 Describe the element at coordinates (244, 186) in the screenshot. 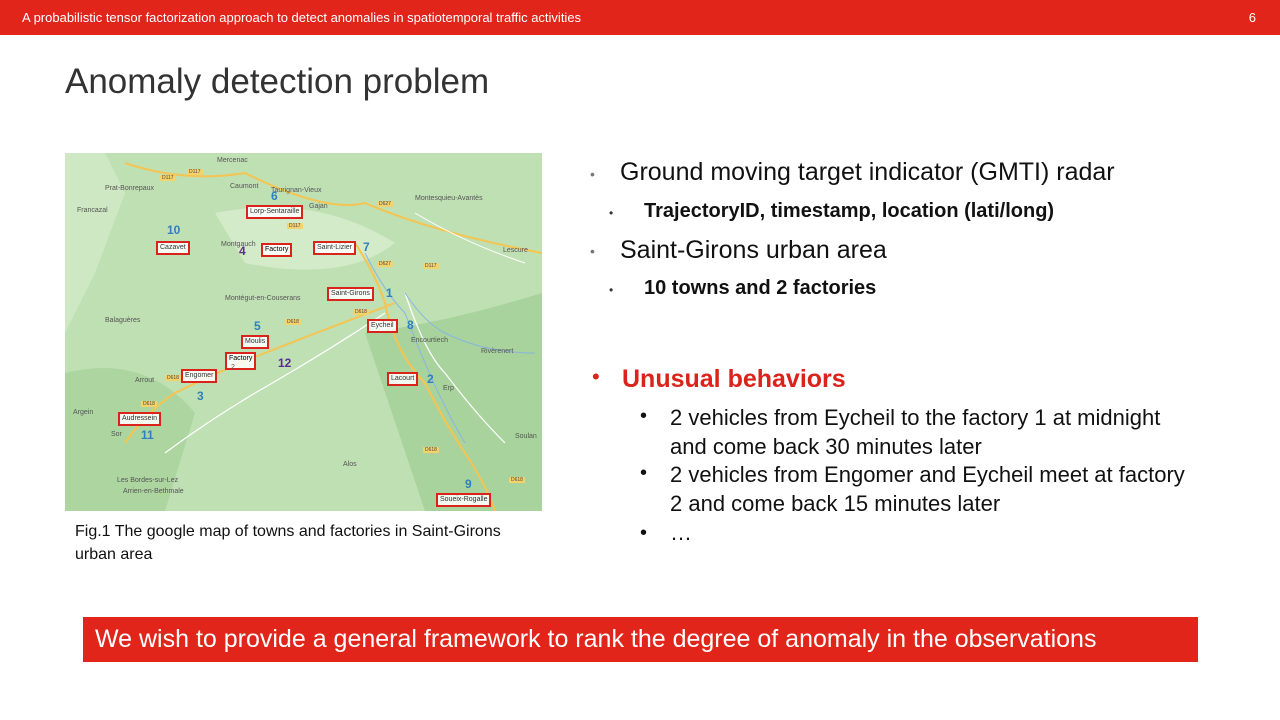

I see `place-label: Caumont` at that location.